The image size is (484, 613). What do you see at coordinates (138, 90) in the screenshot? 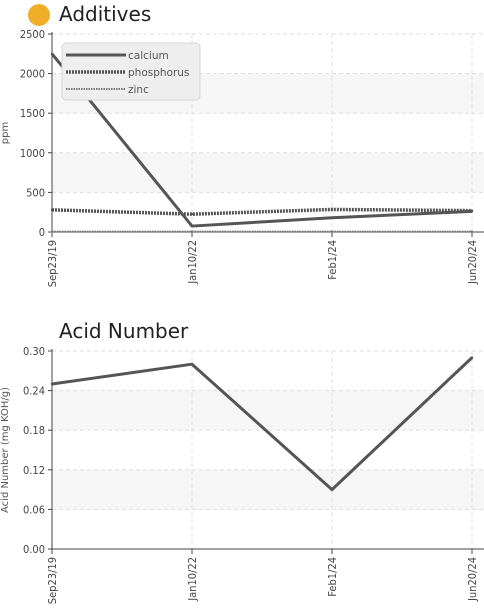
I see `legend-label-zinc: zinc` at bounding box center [138, 90].